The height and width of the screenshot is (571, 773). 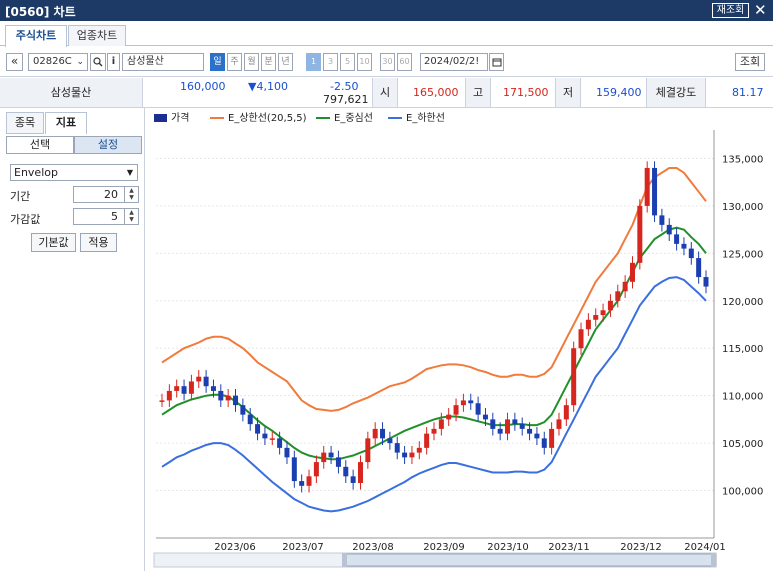 What do you see at coordinates (66, 123) in the screenshot?
I see `tab-indicator: 지표` at bounding box center [66, 123].